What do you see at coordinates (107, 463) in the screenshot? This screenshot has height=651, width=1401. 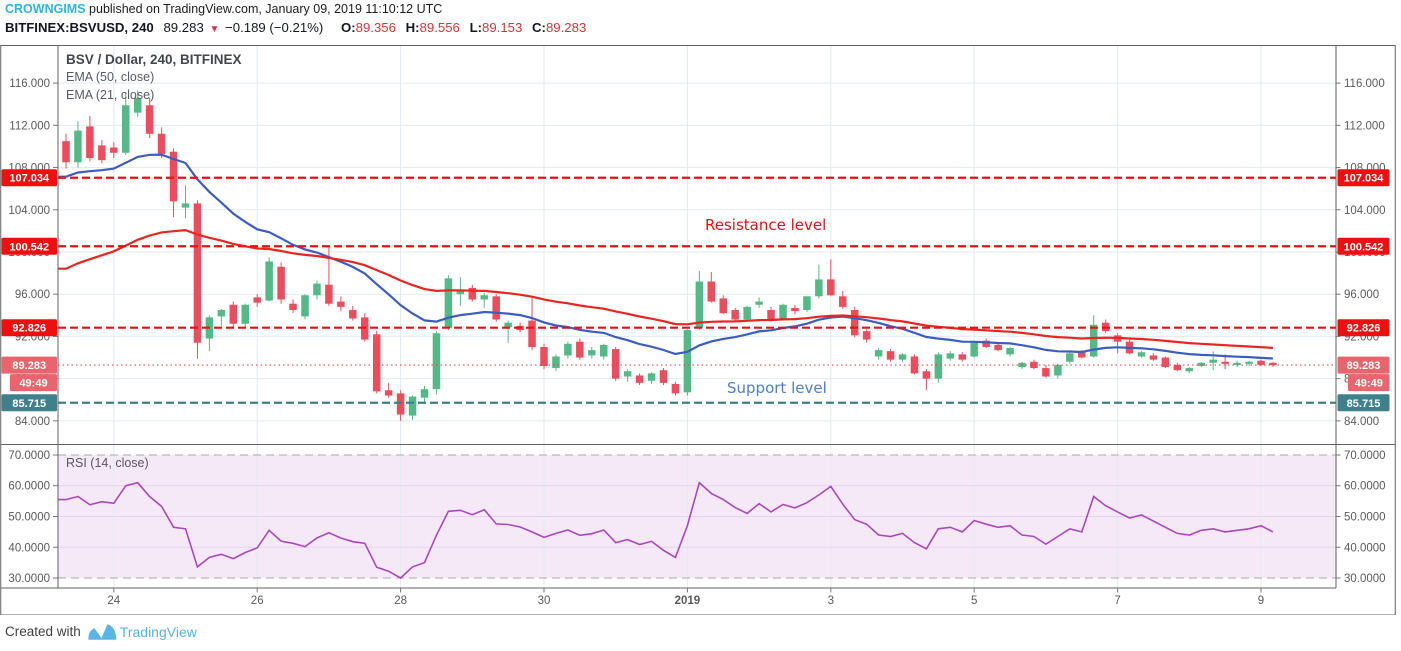 I see `legend-rsi: RSI (14, close)` at bounding box center [107, 463].